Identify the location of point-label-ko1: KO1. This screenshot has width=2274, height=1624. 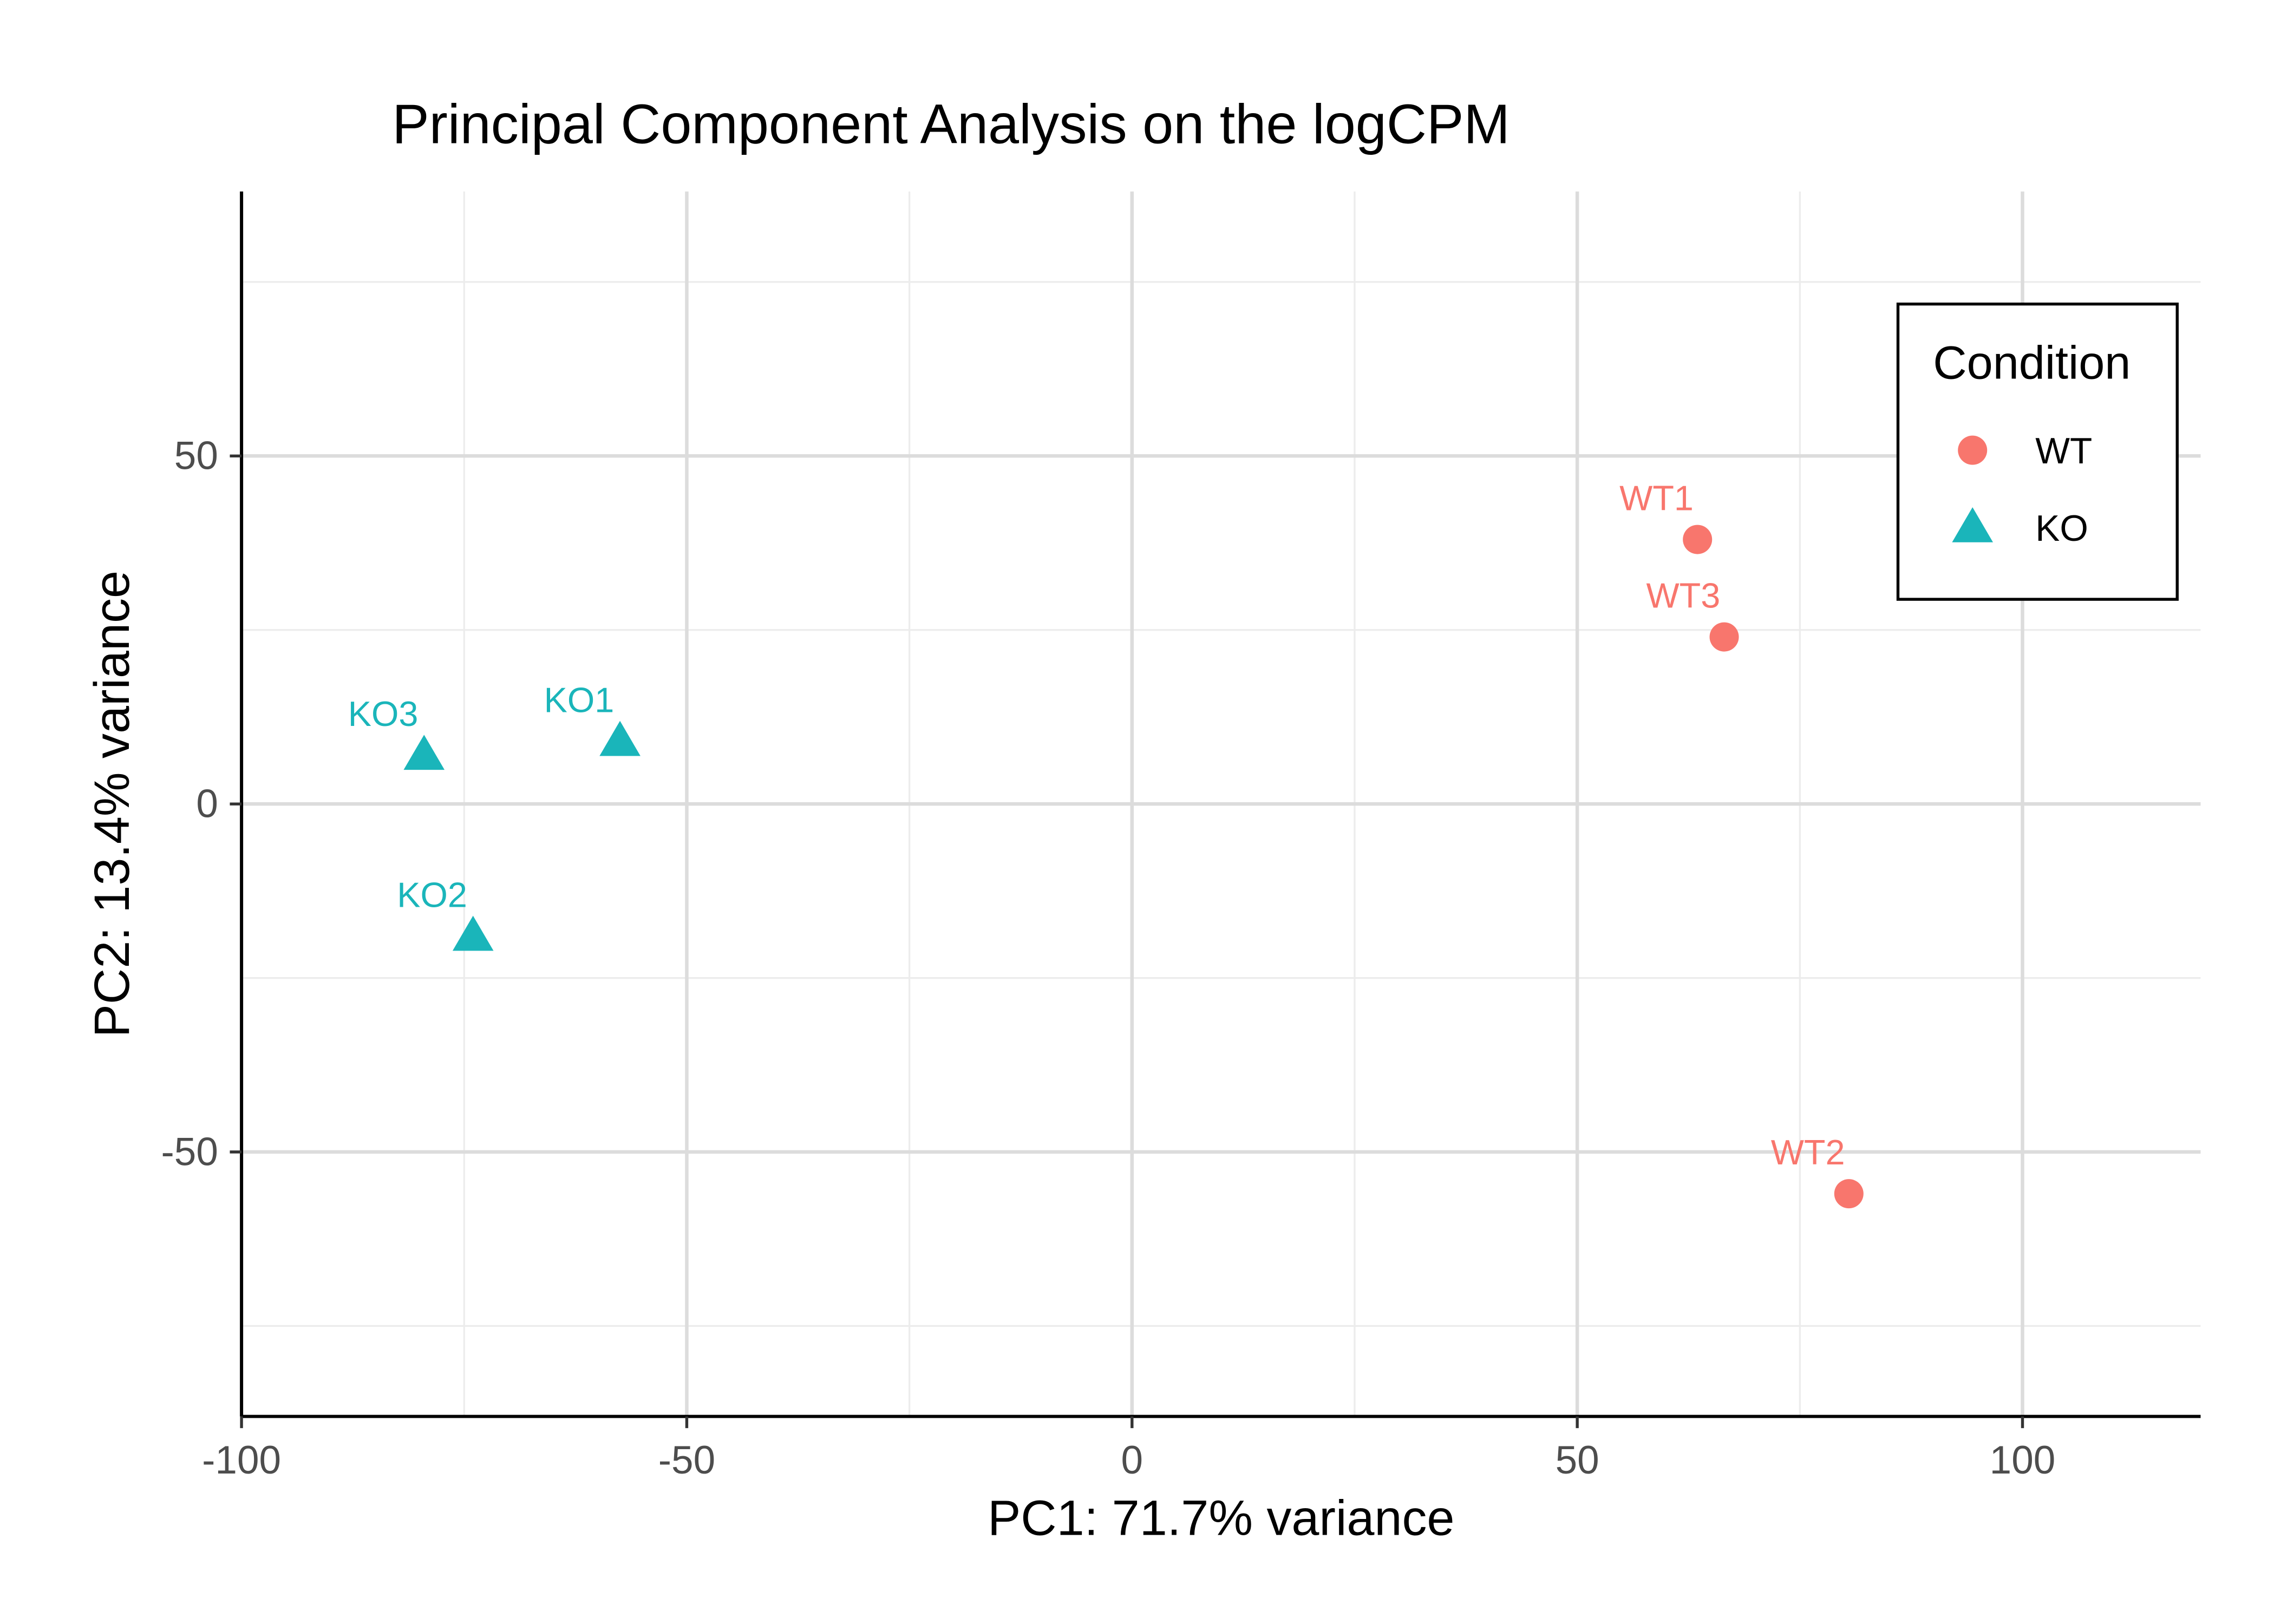
(580, 699).